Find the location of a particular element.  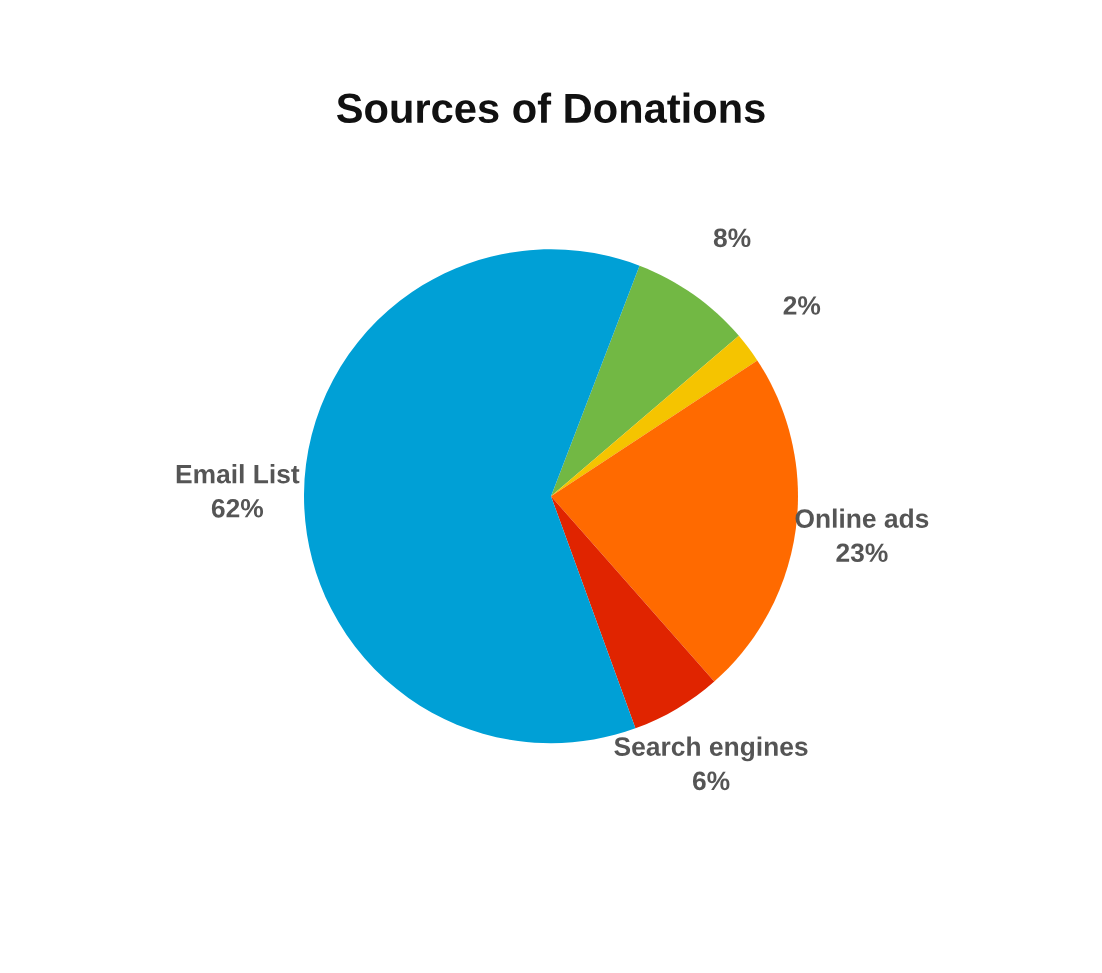

chart-title: Sources of Donations is located at coordinates (550, 108).